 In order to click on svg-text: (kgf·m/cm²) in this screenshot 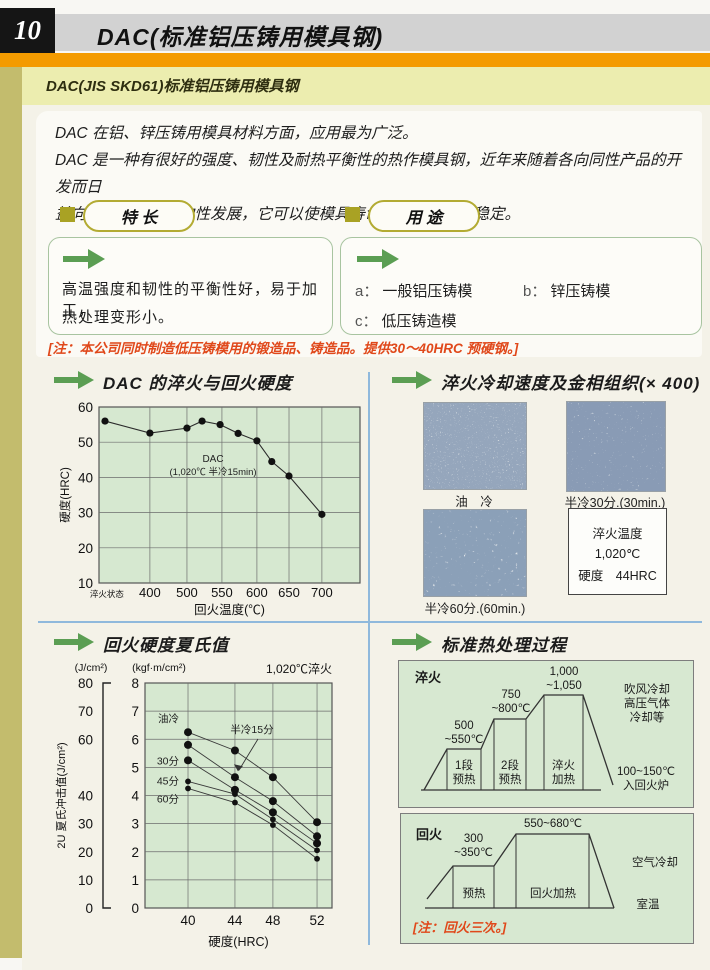, I will do `click(159, 668)`.